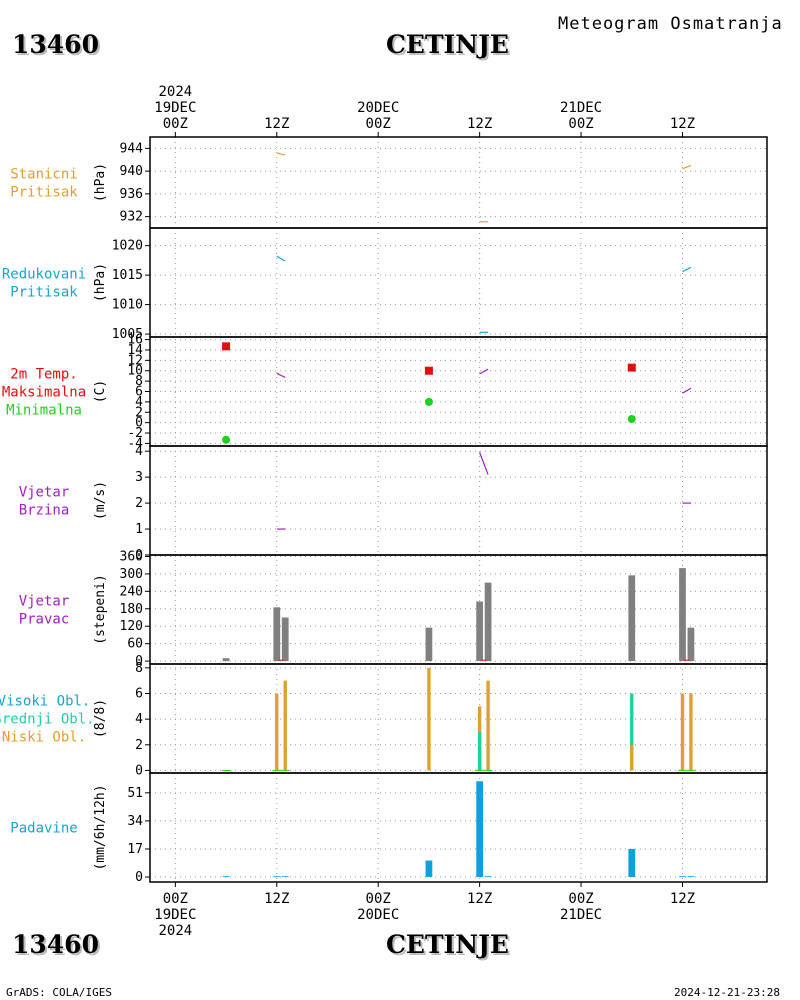 The width and height of the screenshot is (800, 1000). What do you see at coordinates (44, 293) in the screenshot?
I see `redukovani-label-1: Pritisak` at bounding box center [44, 293].